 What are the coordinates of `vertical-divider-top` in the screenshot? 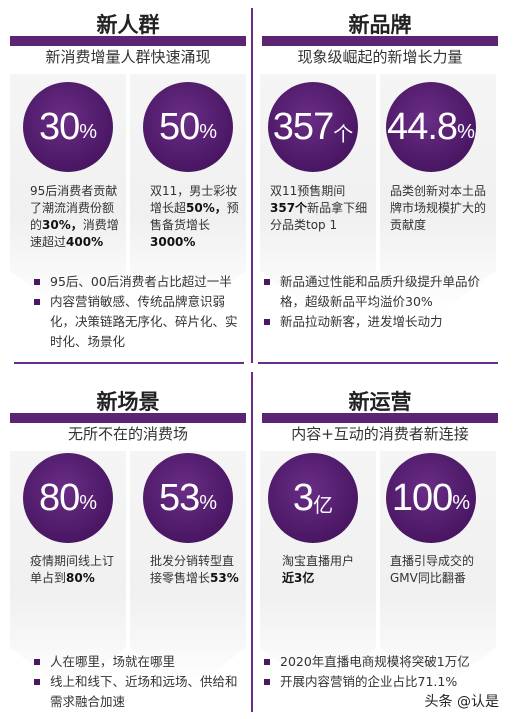 It's located at (252, 185).